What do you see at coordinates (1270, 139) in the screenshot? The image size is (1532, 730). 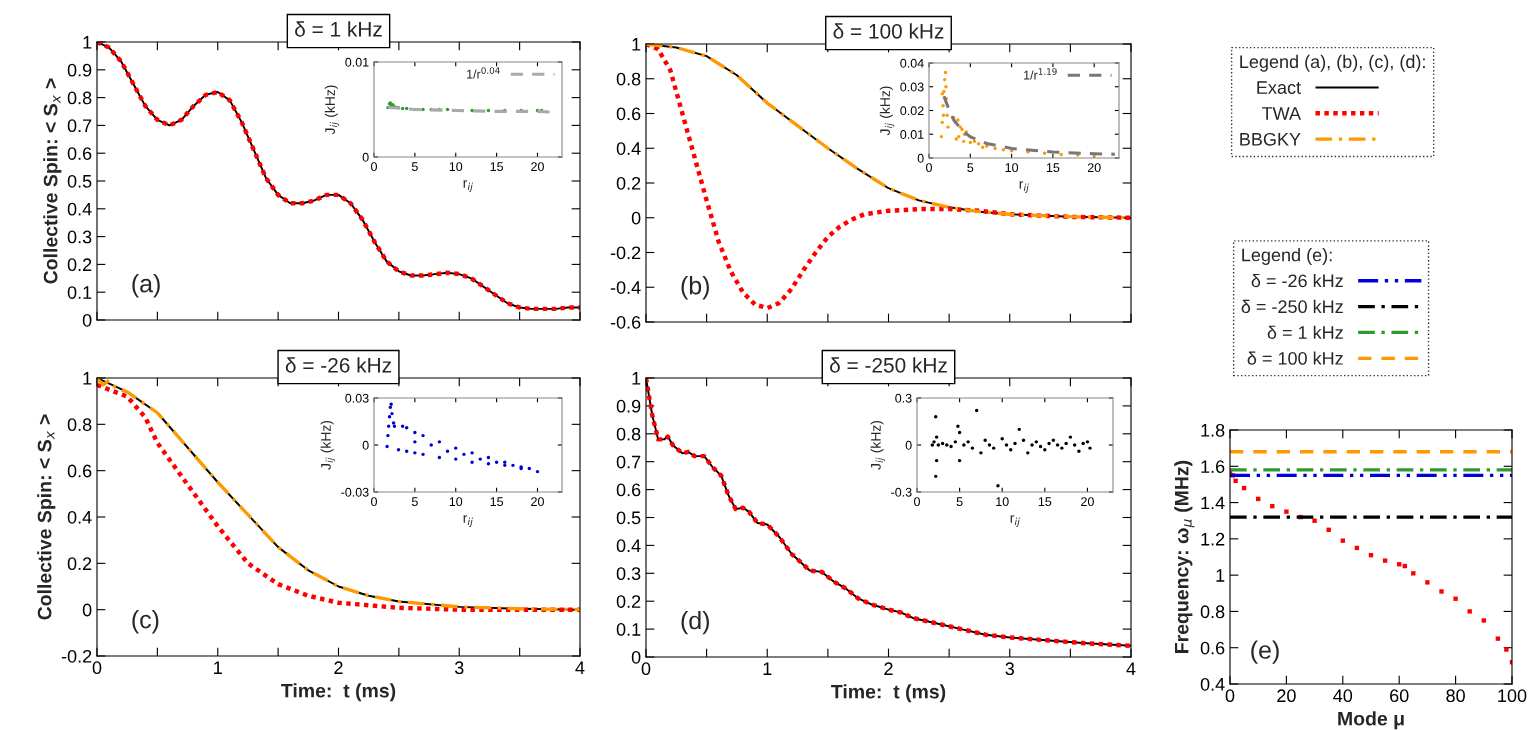 I see `legend-label: BBGKY` at bounding box center [1270, 139].